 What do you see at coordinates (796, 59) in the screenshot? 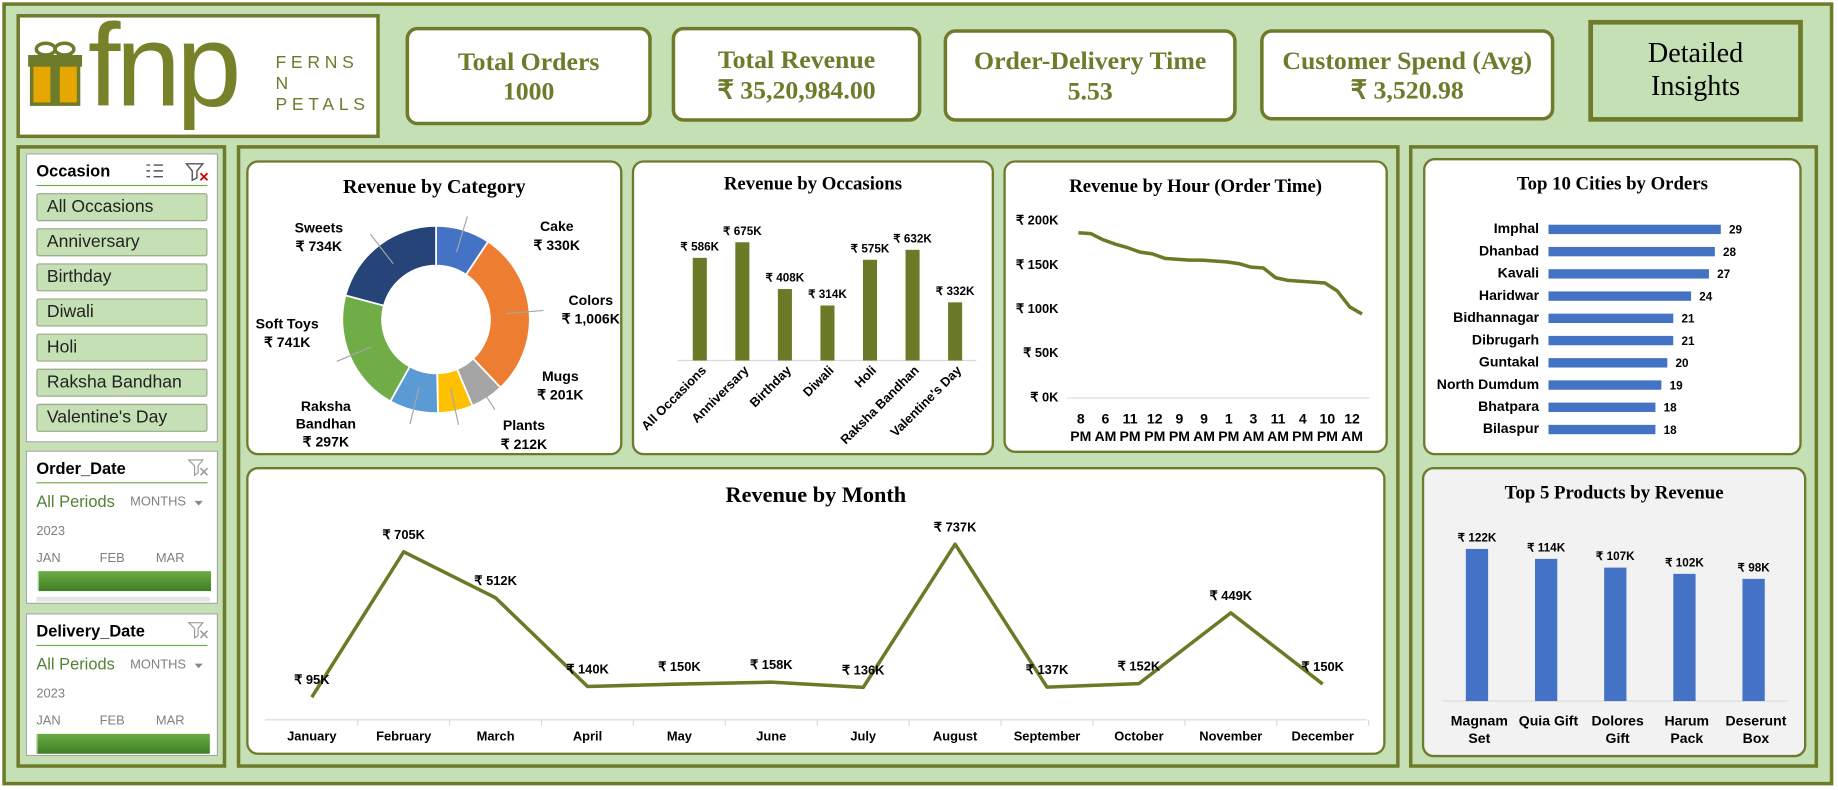
I see `kpi-title: Total Revenue` at bounding box center [796, 59].